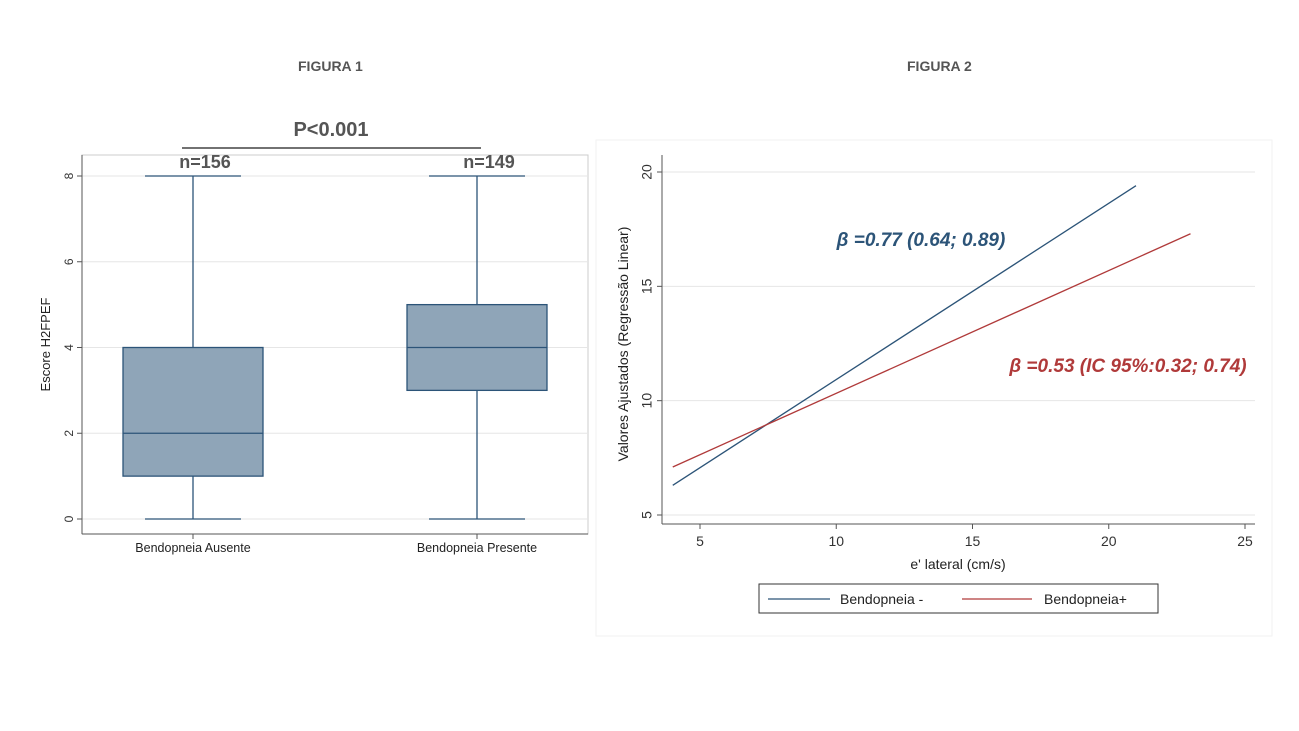  Describe the element at coordinates (45, 344) in the screenshot. I see `y-axis-label: Escore H2FPEF` at that location.